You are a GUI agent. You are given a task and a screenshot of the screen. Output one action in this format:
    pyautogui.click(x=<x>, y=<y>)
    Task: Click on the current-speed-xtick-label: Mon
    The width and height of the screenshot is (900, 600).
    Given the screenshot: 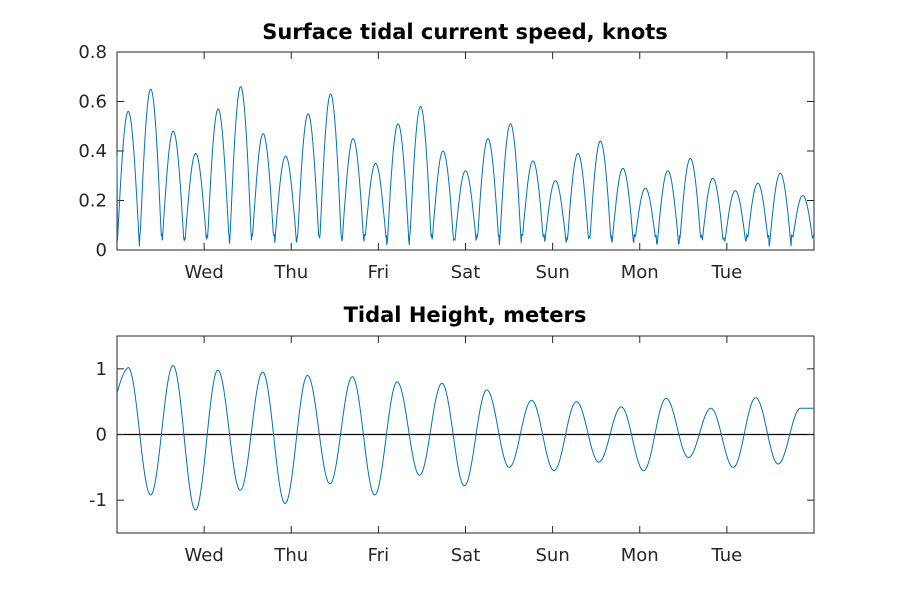 What is the action you would take?
    pyautogui.click(x=640, y=272)
    